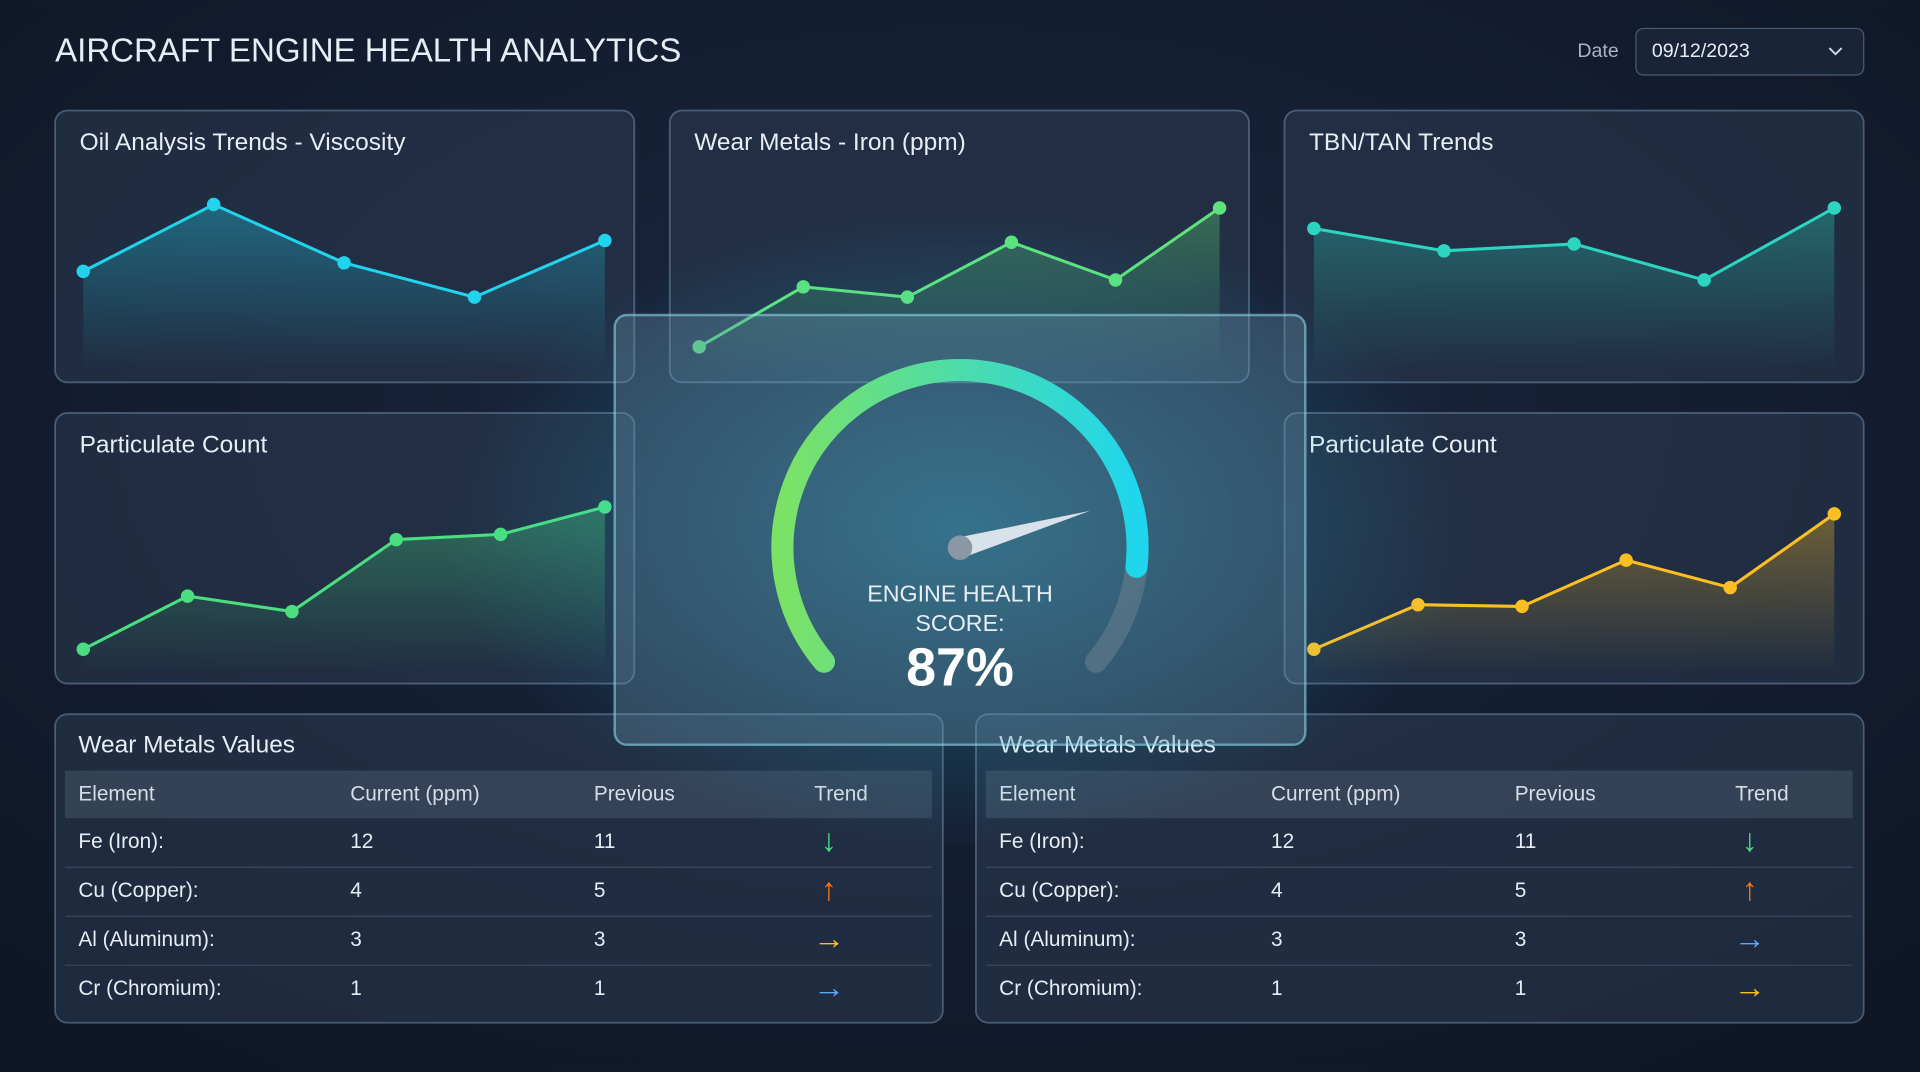  What do you see at coordinates (1597, 51) in the screenshot?
I see `date-label: Date` at bounding box center [1597, 51].